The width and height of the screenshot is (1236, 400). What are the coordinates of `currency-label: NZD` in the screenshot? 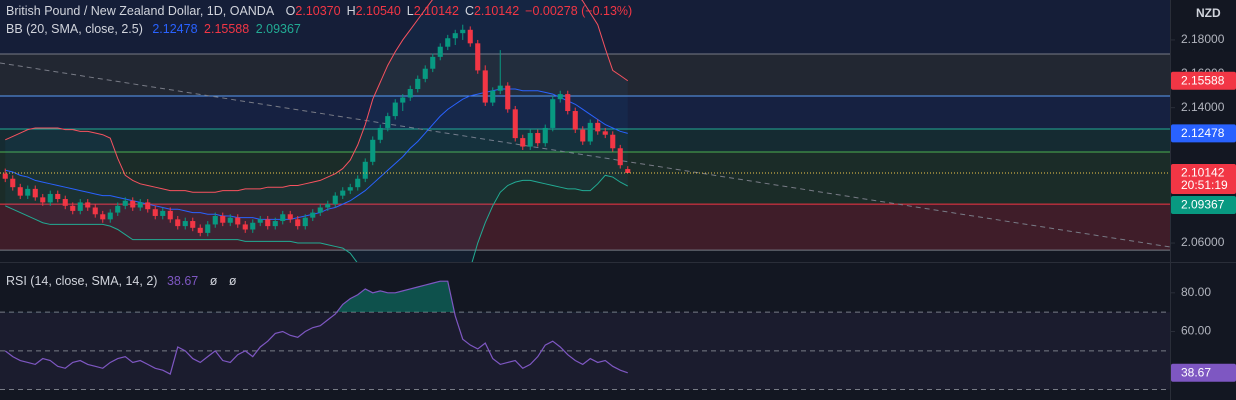 It's located at (1208, 13).